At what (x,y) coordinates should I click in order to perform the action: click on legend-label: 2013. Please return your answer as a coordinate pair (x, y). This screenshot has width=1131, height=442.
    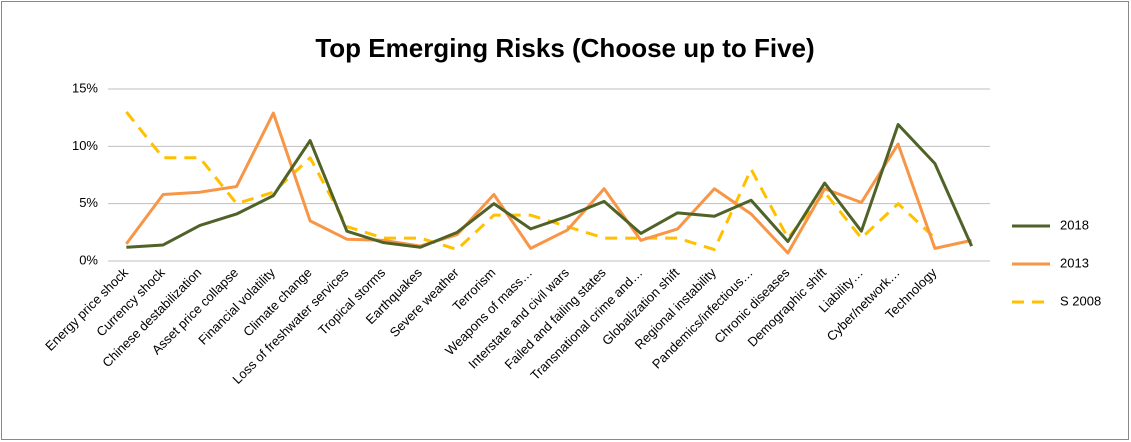
    Looking at the image, I should click on (1074, 262).